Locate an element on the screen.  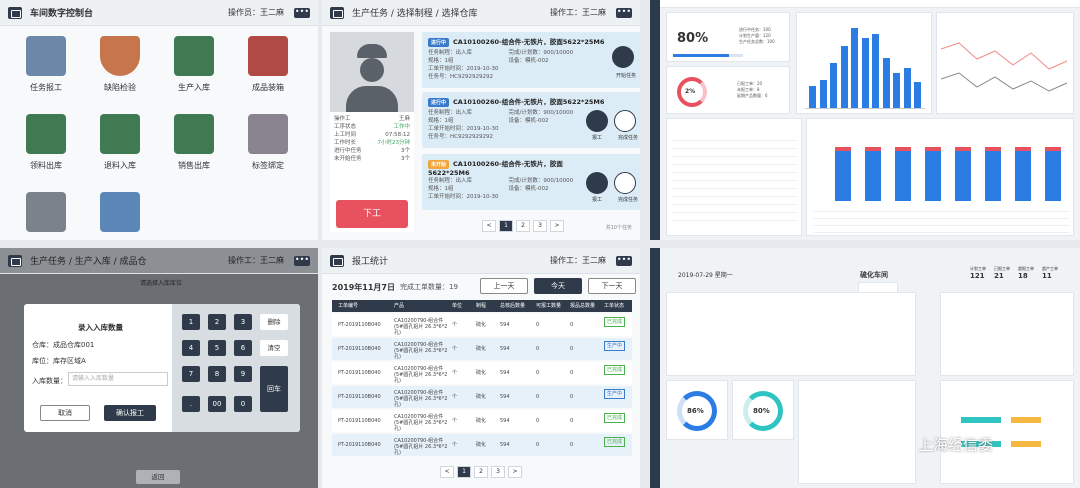
tile-worker is located at coordinates (46, 215).